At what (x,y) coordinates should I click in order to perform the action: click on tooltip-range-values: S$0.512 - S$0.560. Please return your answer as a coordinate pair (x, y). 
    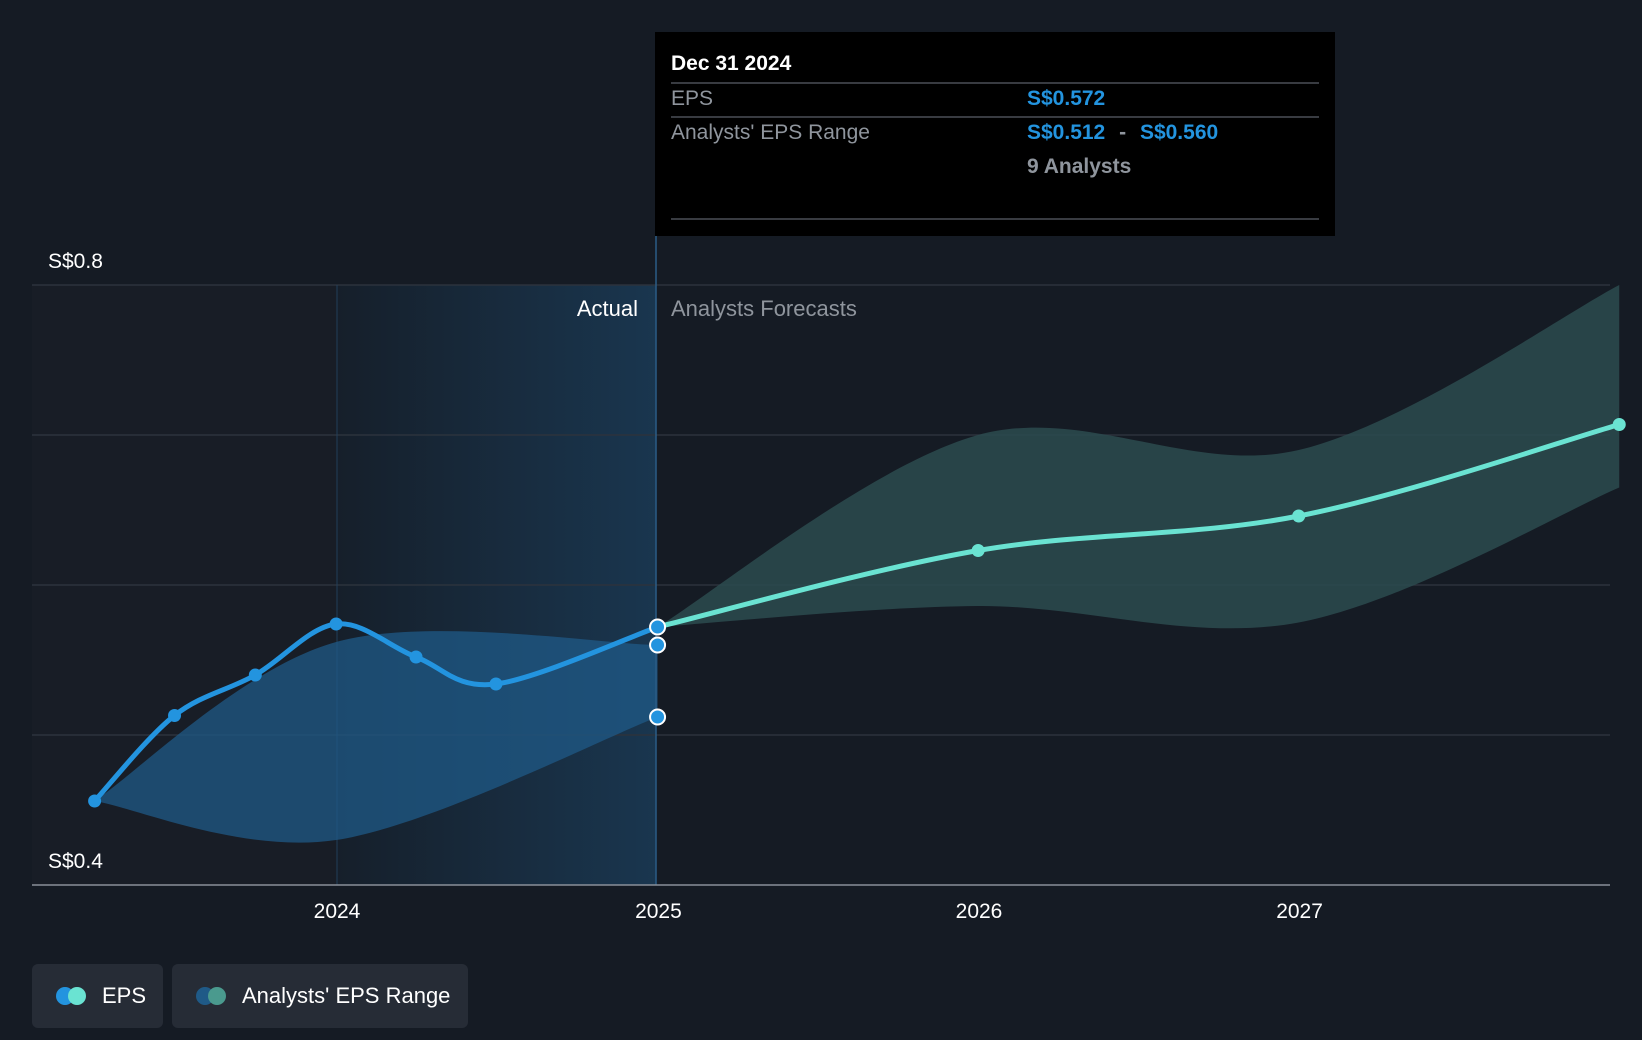
    Looking at the image, I should click on (1122, 132).